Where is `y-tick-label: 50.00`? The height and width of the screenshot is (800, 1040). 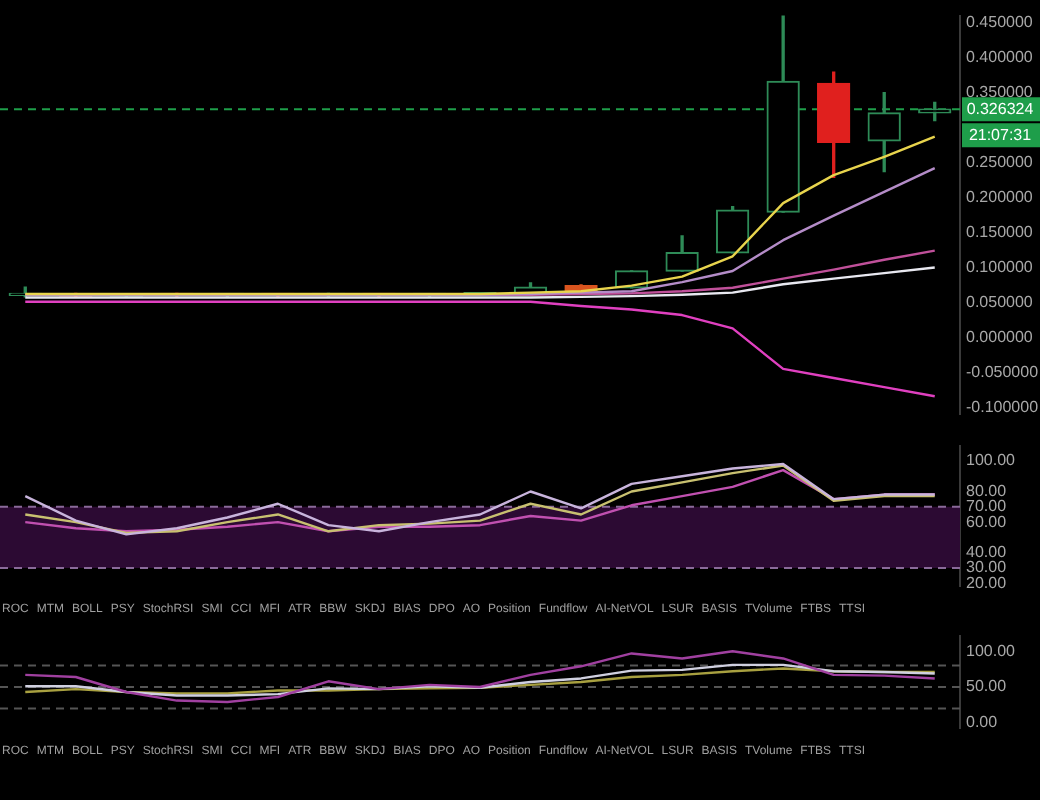 y-tick-label: 50.00 is located at coordinates (987, 686).